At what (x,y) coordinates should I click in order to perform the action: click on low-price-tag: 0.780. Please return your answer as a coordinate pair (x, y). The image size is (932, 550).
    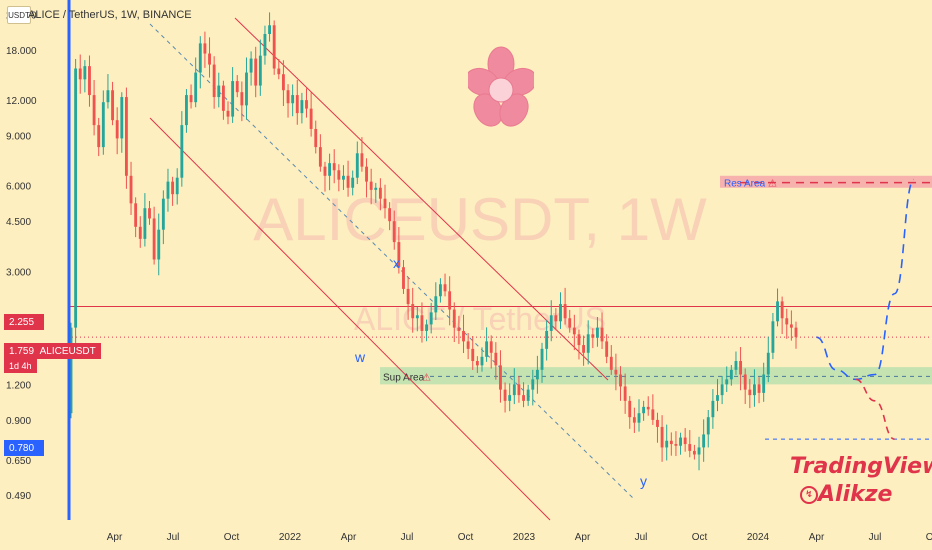
    Looking at the image, I should click on (24, 448).